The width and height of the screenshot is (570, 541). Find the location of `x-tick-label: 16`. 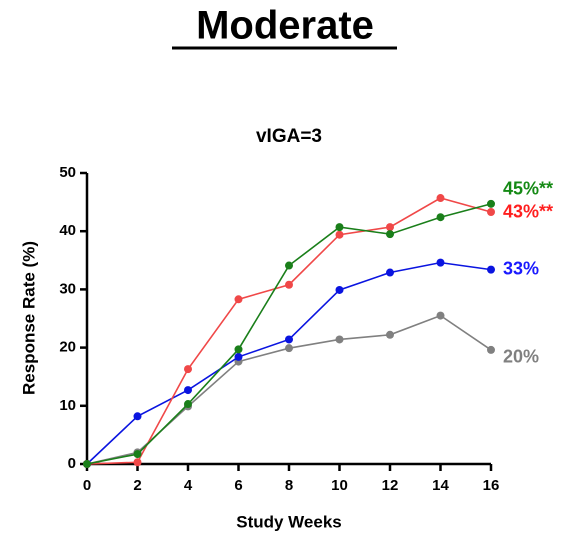

x-tick-label: 16 is located at coordinates (491, 485).